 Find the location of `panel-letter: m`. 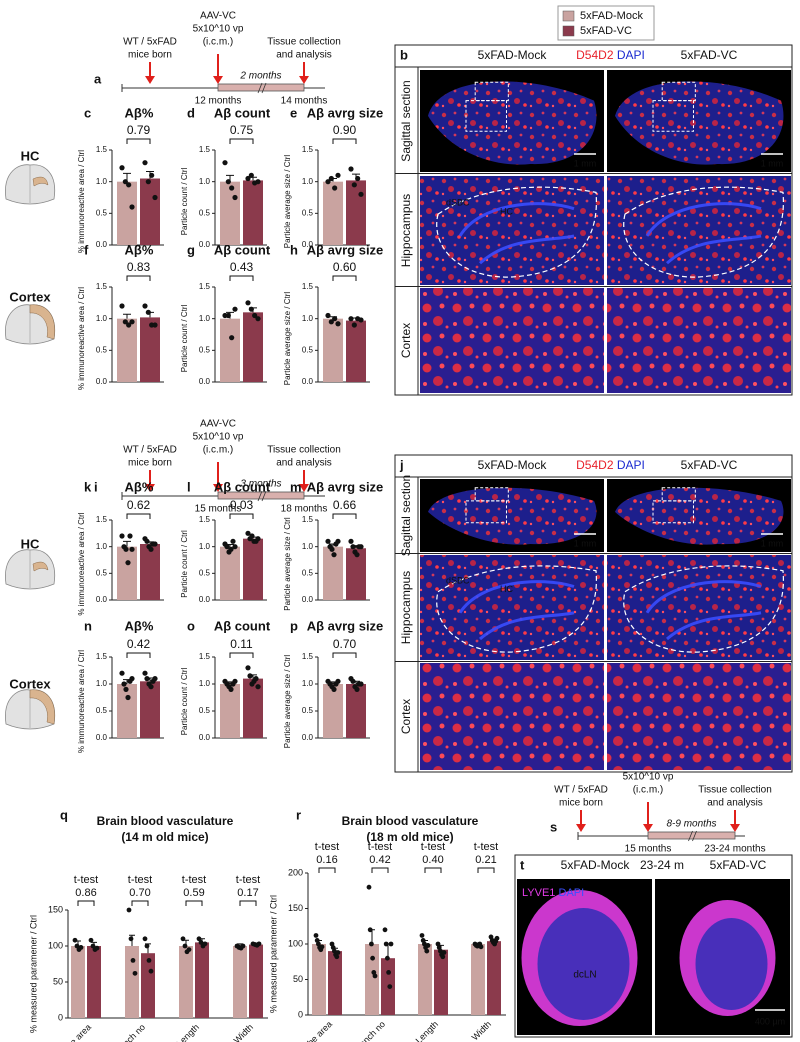

panel-letter: m is located at coordinates (296, 486).